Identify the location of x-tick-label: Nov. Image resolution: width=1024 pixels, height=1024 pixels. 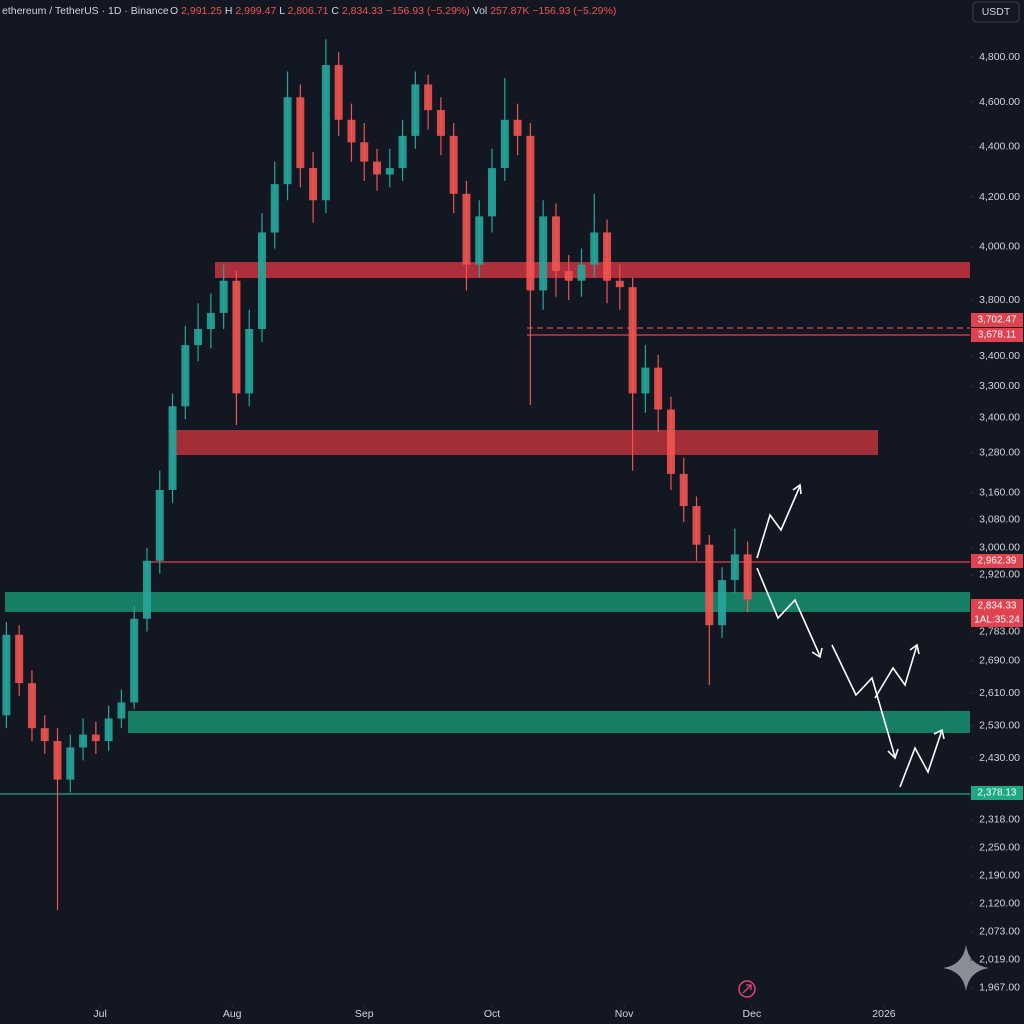
(624, 1014).